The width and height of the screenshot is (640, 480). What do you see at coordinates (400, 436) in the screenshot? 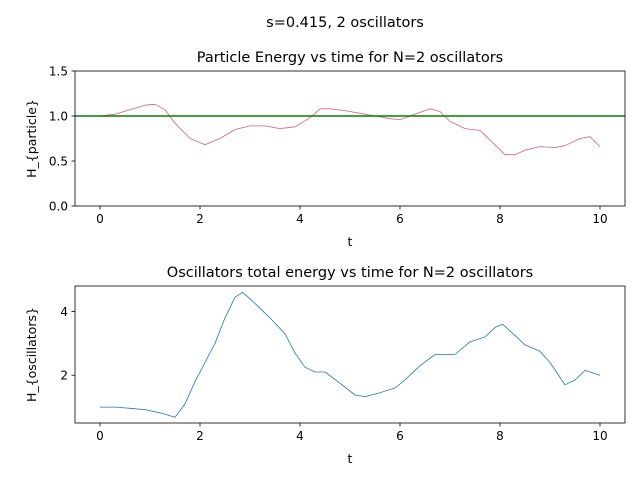
I see `chart-2-x-tick-label: 6` at bounding box center [400, 436].